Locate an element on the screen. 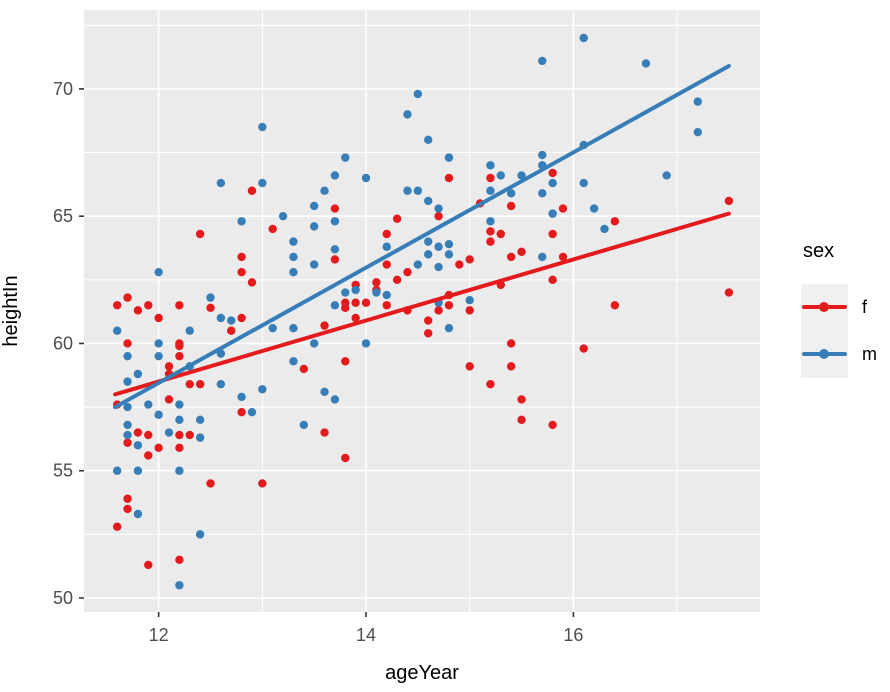 Image resolution: width=890 pixels, height=692 pixels. legend-label-f: f is located at coordinates (865, 307).